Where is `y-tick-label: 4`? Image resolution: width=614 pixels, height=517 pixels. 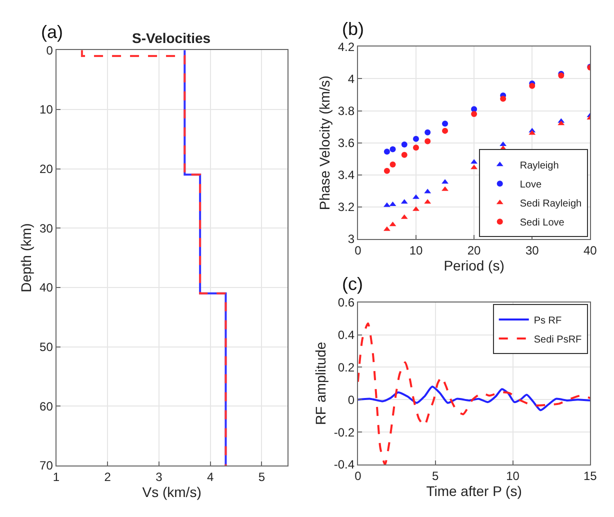
y-tick-label: 4 is located at coordinates (351, 79).